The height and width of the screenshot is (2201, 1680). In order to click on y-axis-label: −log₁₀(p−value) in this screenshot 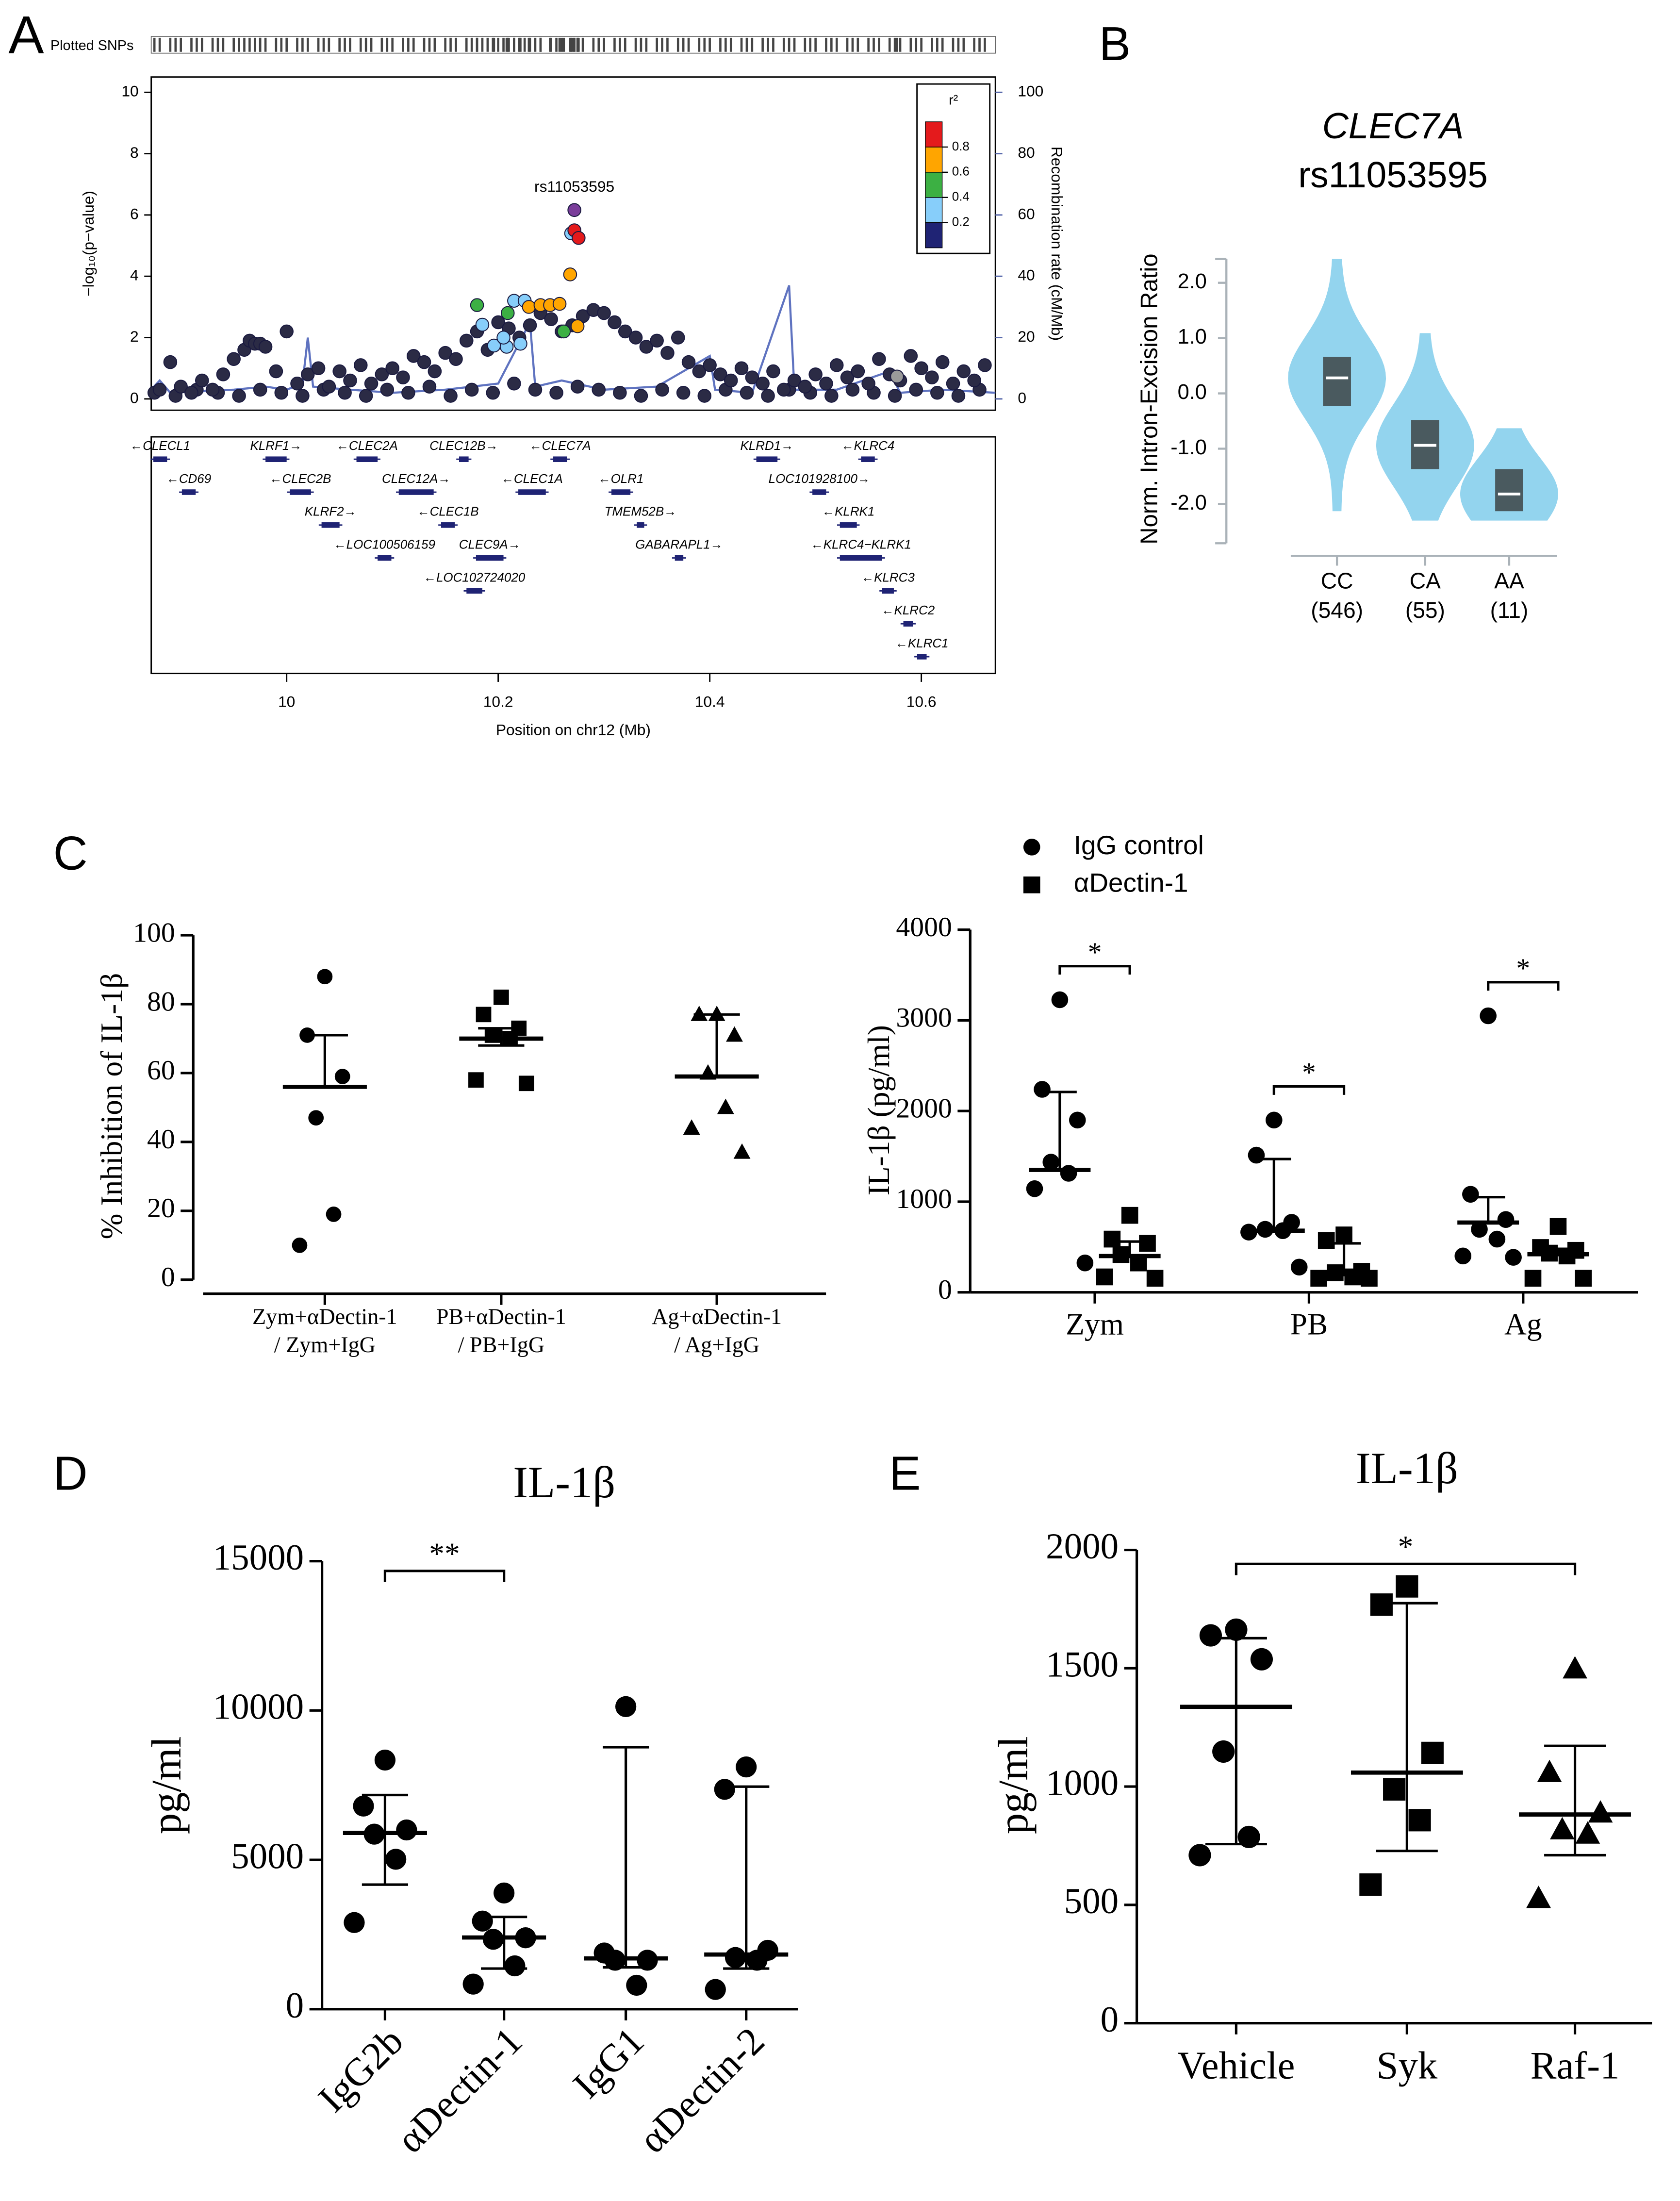, I will do `click(88, 244)`.